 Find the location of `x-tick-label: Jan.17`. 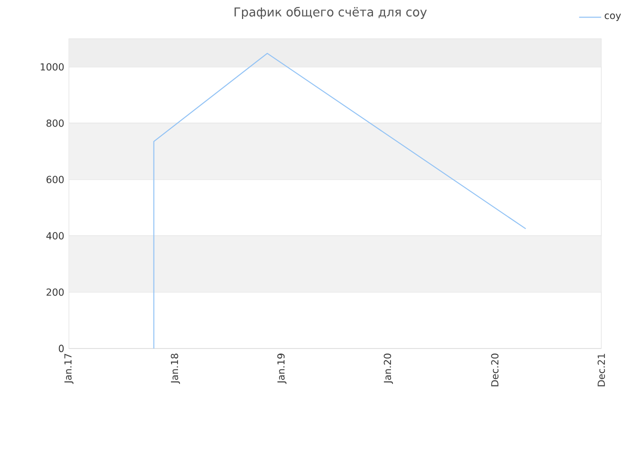

x-tick-label: Jan.17 is located at coordinates (69, 369).